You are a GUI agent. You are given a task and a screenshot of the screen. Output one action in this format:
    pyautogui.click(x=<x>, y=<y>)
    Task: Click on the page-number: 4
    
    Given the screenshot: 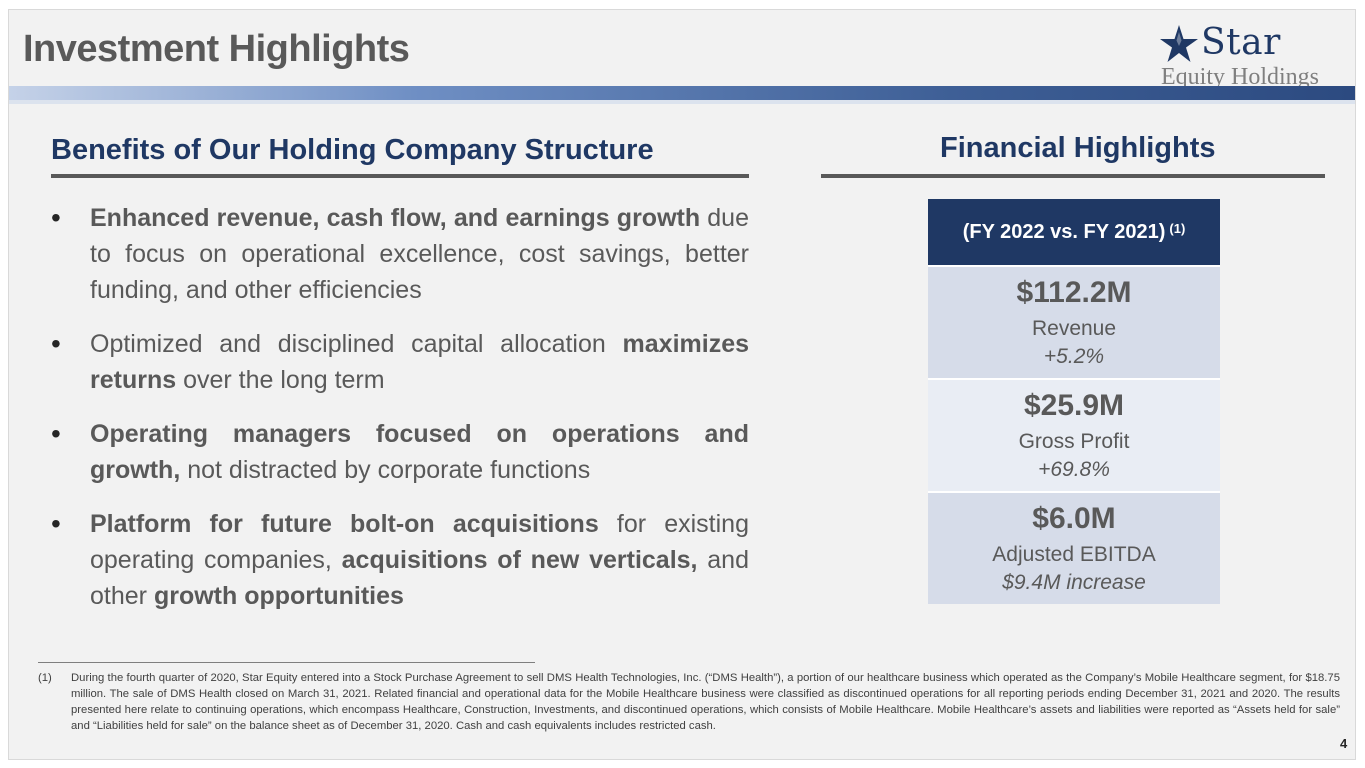 What is the action you would take?
    pyautogui.click(x=1344, y=743)
    